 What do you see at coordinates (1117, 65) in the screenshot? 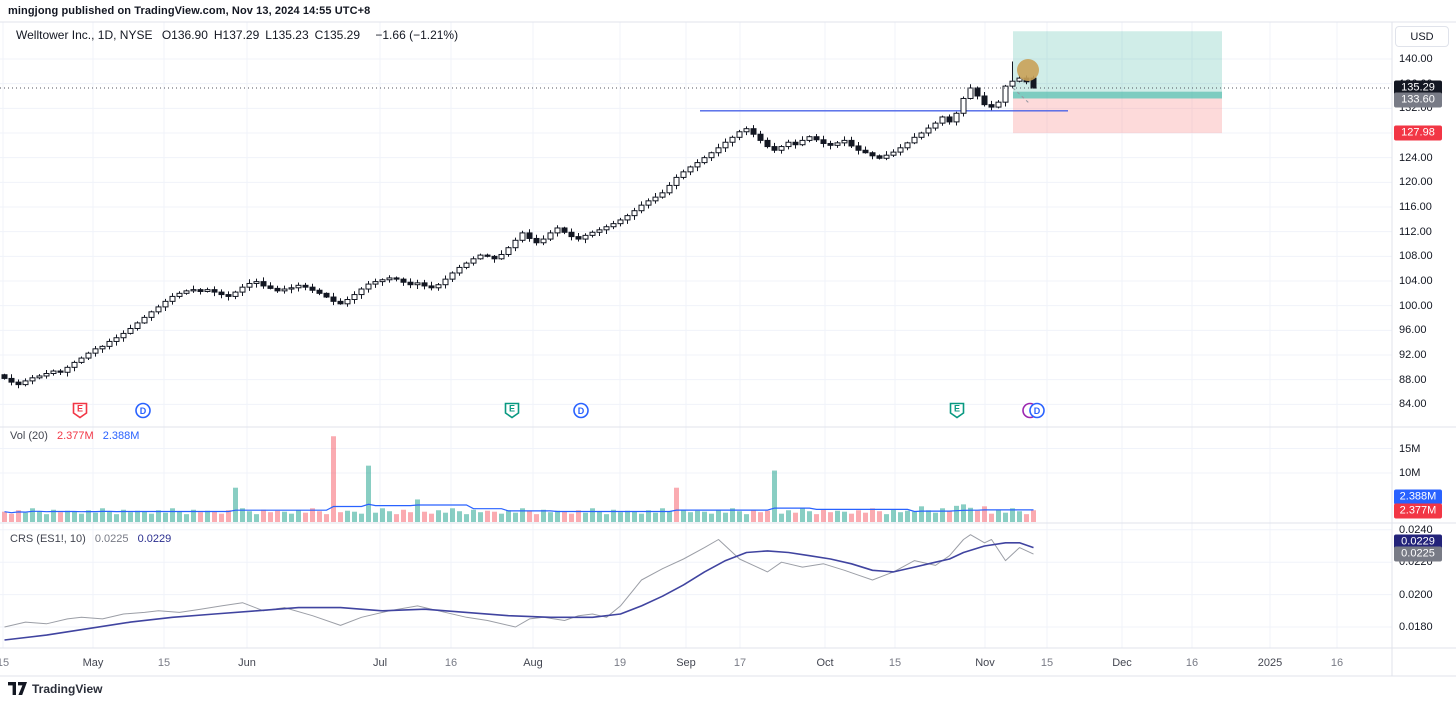
I see `supply-zone` at bounding box center [1117, 65].